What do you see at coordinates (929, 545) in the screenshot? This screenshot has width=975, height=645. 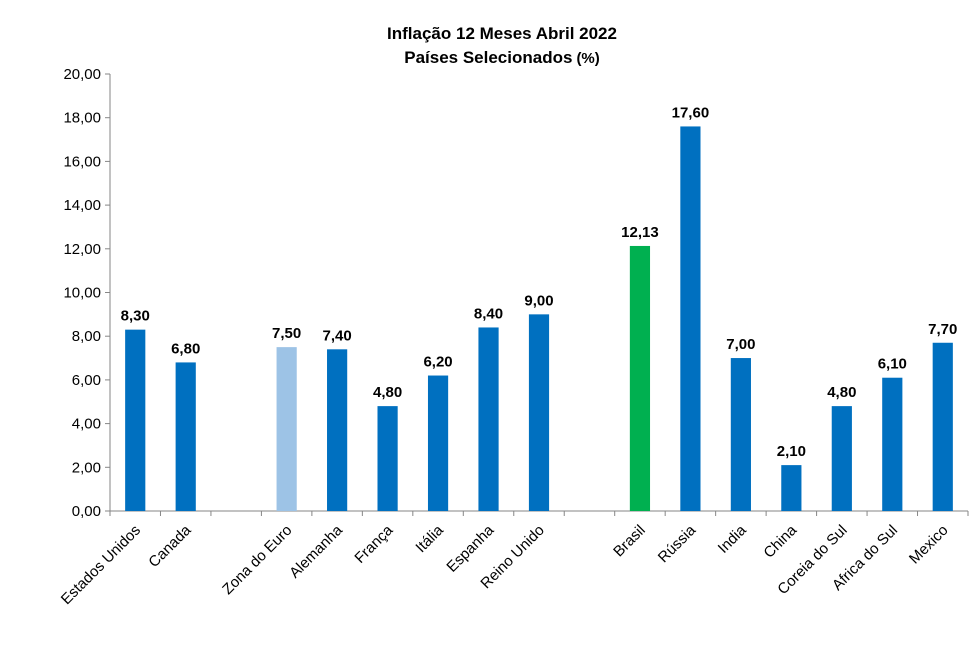 I see `x-tick-label: Mexico` at bounding box center [929, 545].